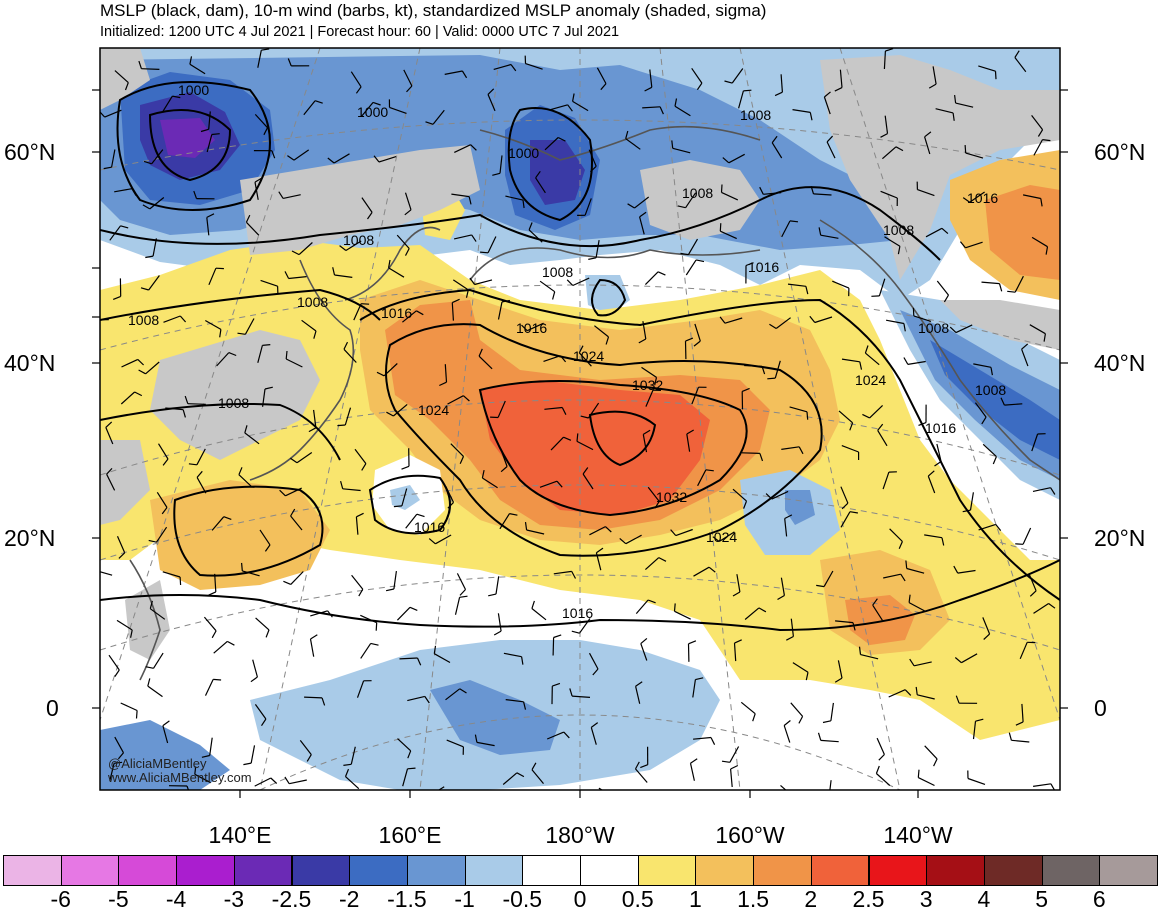  I want to click on coast-kamchatka-west, so click(392, 263).